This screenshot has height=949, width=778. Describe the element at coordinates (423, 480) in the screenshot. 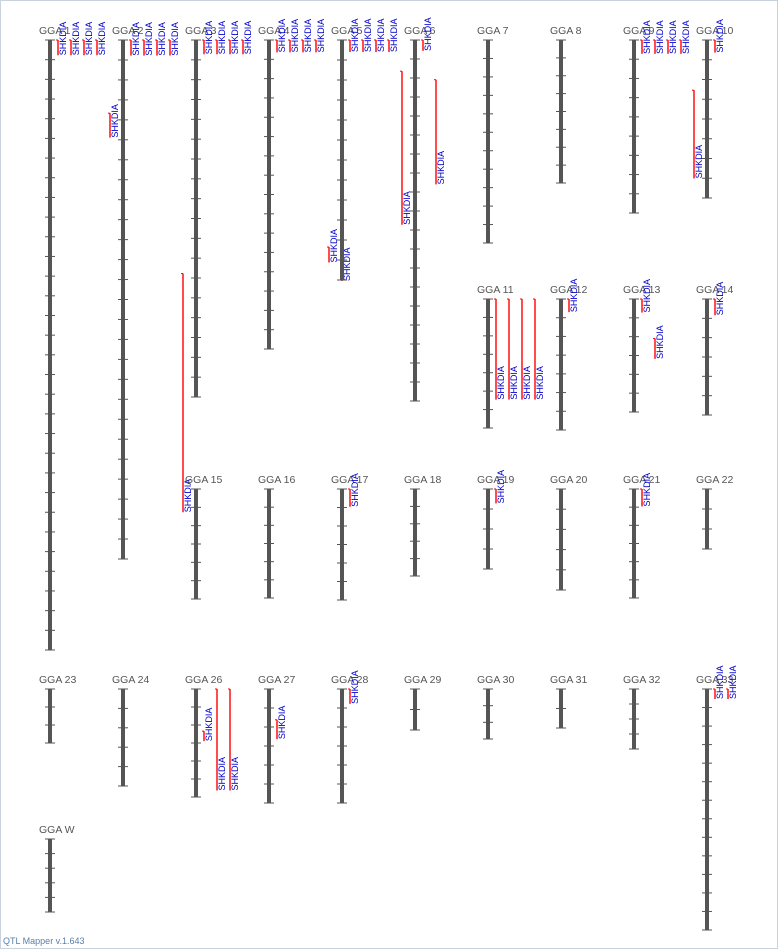

I see `gga-18-label: GGA 18` at that location.